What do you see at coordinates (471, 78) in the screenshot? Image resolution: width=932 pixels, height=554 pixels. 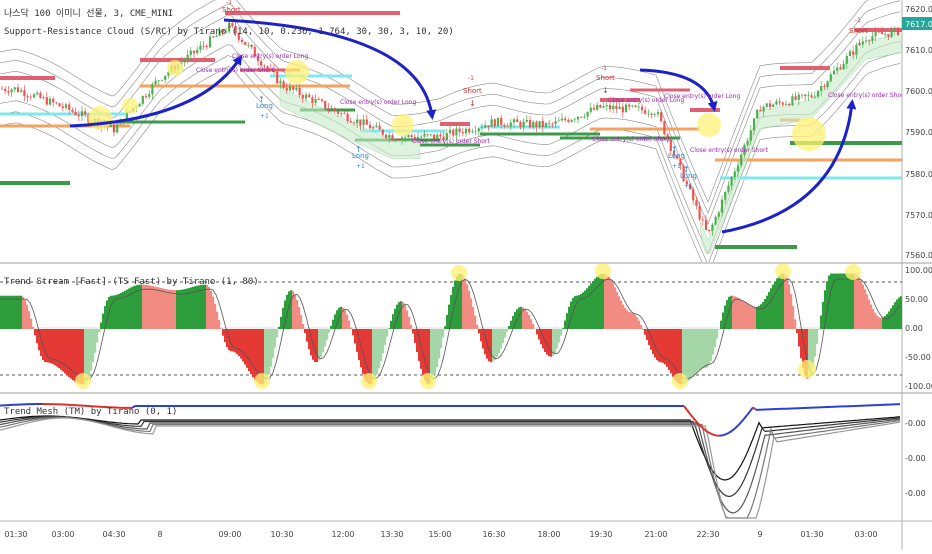 I see `minus-one-label: -1` at bounding box center [471, 78].